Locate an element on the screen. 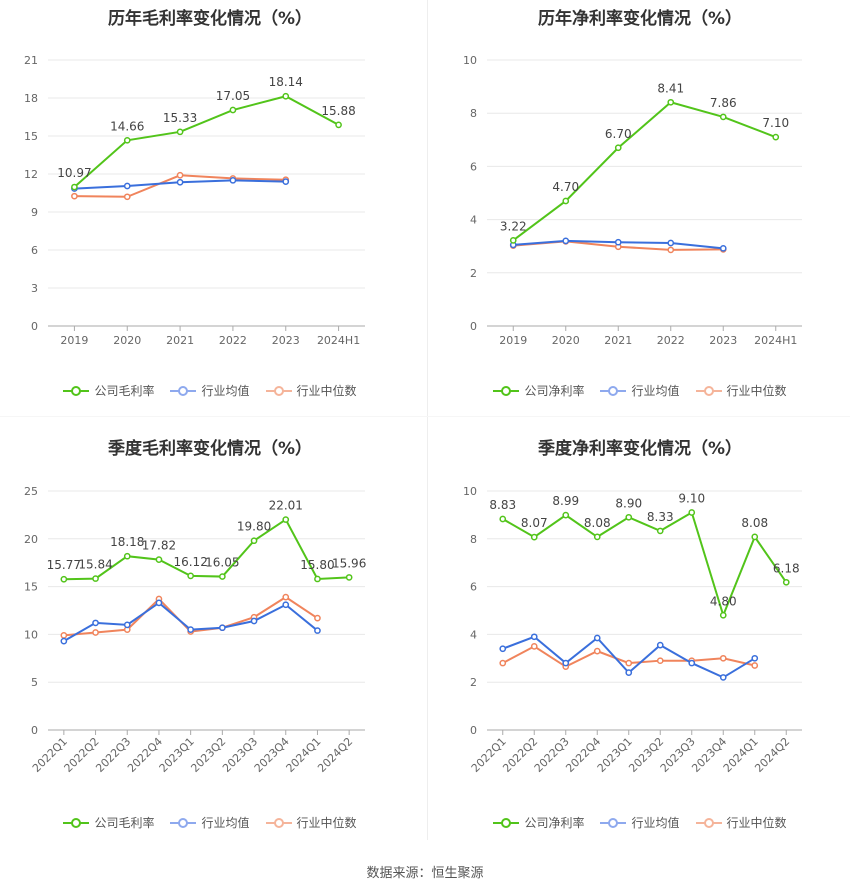 The width and height of the screenshot is (850, 891). data-label: 16.05 is located at coordinates (222, 563).